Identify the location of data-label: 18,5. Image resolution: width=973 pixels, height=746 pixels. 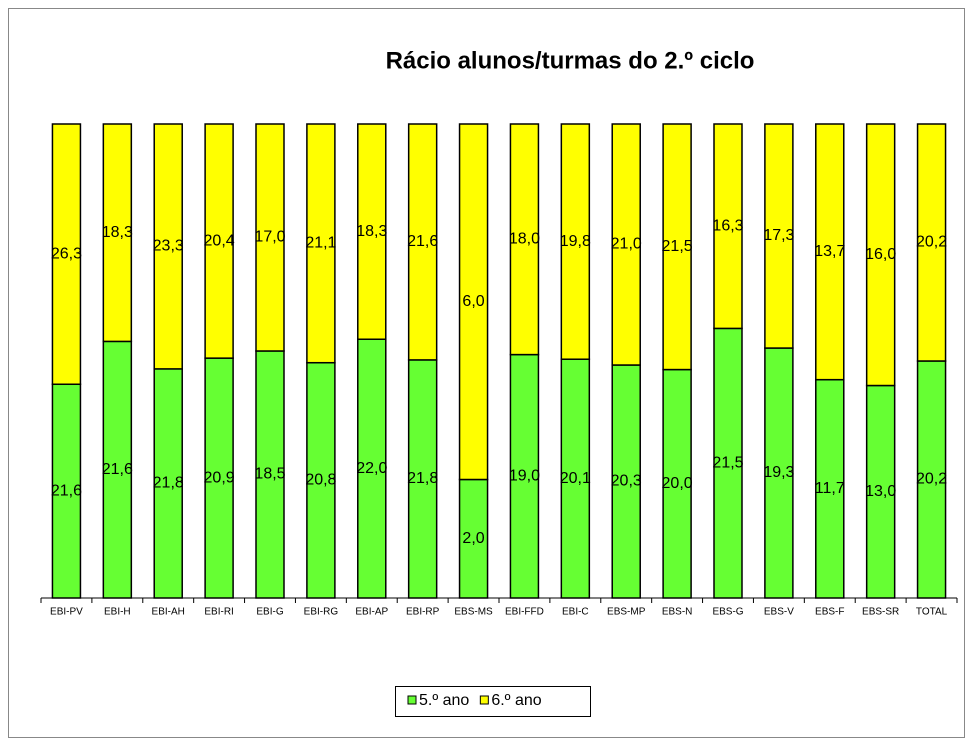
(269, 474).